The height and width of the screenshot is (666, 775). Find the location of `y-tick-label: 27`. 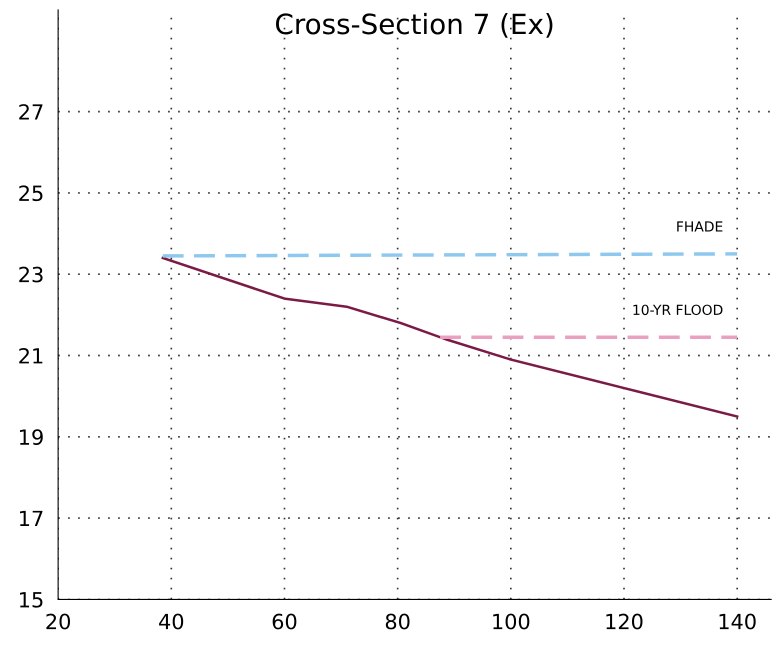

y-tick-label: 27 is located at coordinates (30, 112).